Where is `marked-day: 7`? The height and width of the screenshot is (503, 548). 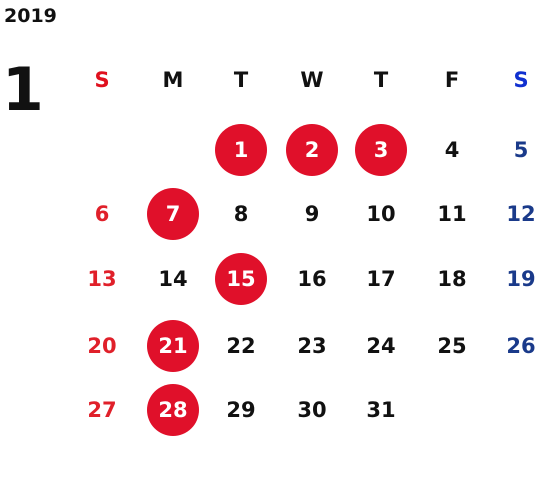
marked-day: 7 is located at coordinates (173, 214).